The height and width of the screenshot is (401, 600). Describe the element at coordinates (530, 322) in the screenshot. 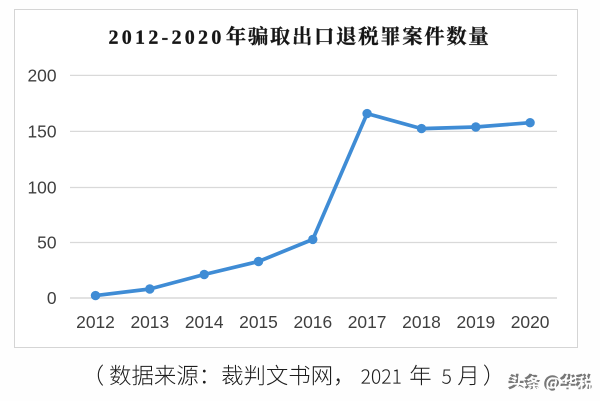

I see `svg-text: 2020` at that location.